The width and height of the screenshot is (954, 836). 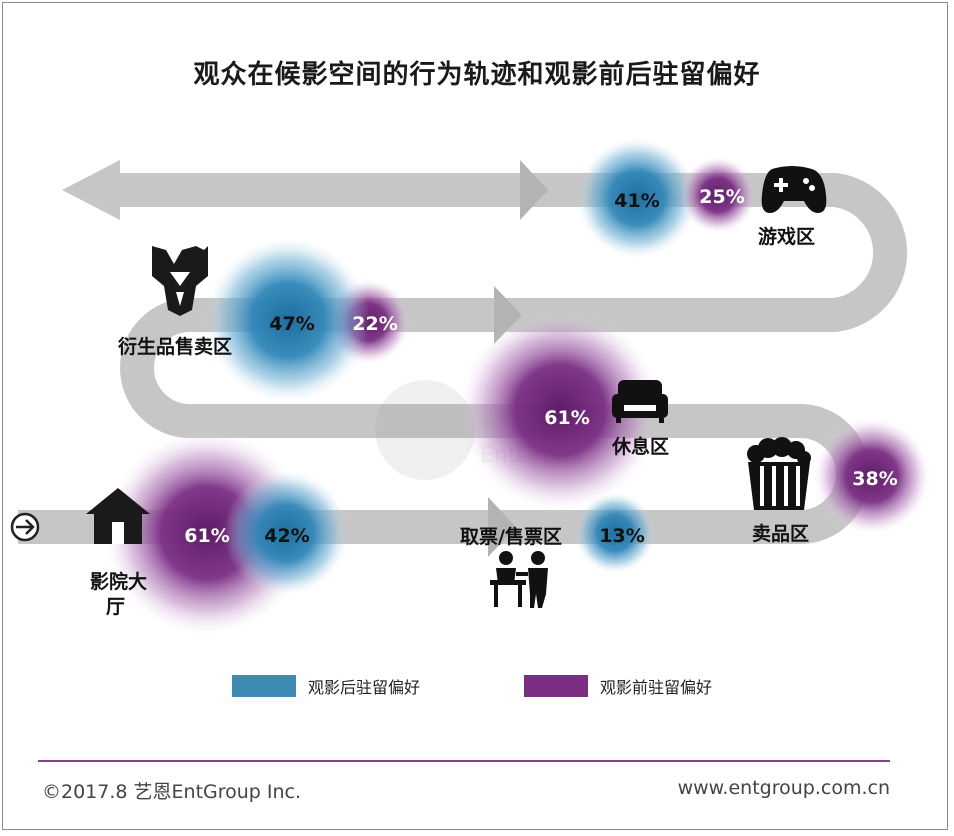 I want to click on lobby-before-pct: 61%, so click(x=206, y=536).